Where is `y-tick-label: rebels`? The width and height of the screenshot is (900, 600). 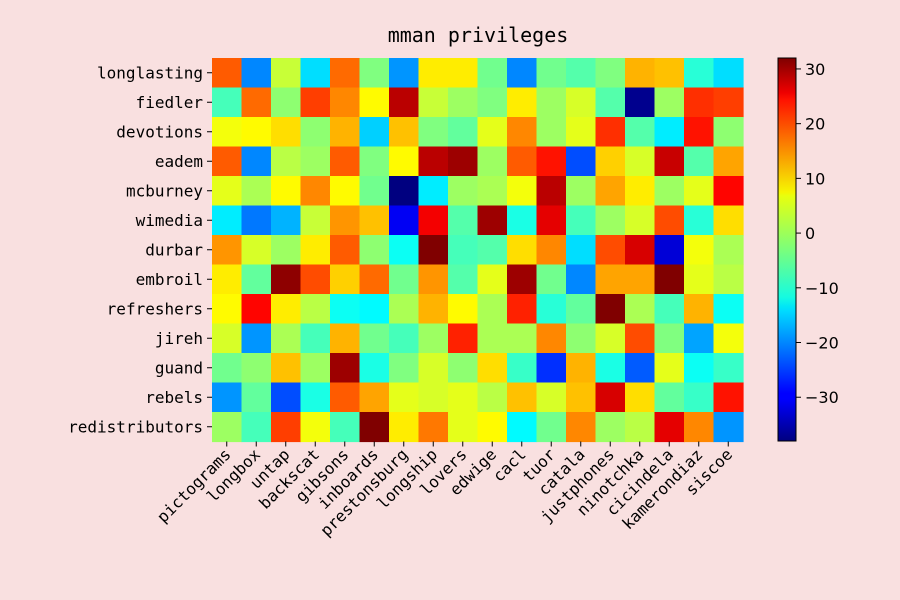
y-tick-label: rebels is located at coordinates (174, 397).